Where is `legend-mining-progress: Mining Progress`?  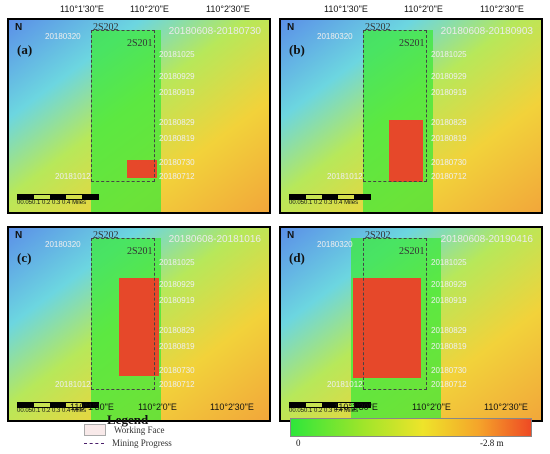
legend-mining-progress: Mining Progress is located at coordinates (128, 443).